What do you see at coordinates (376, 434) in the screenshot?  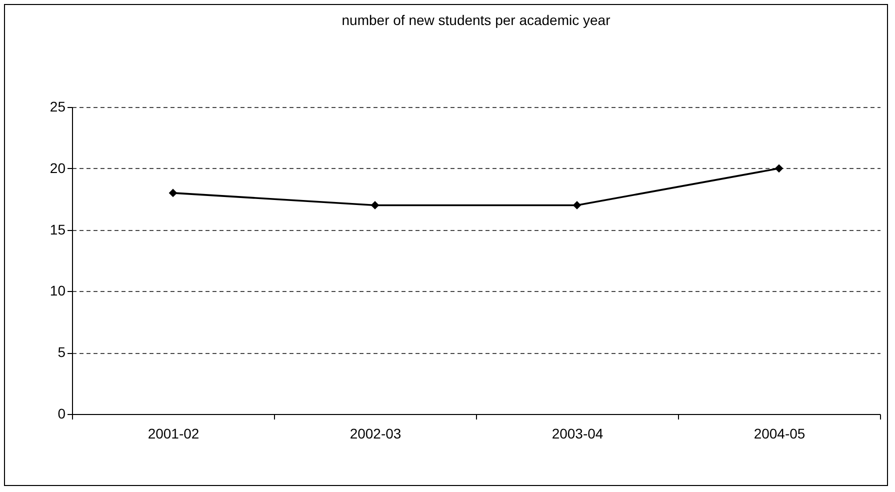 I see `x-tick-label: 2002-03` at bounding box center [376, 434].